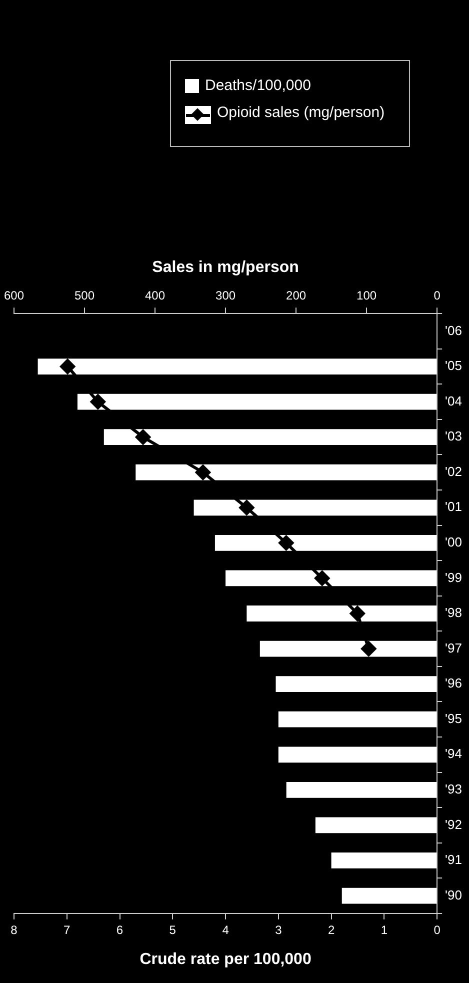  Describe the element at coordinates (14, 929) in the screenshot. I see `x-tick-label: 8` at that location.